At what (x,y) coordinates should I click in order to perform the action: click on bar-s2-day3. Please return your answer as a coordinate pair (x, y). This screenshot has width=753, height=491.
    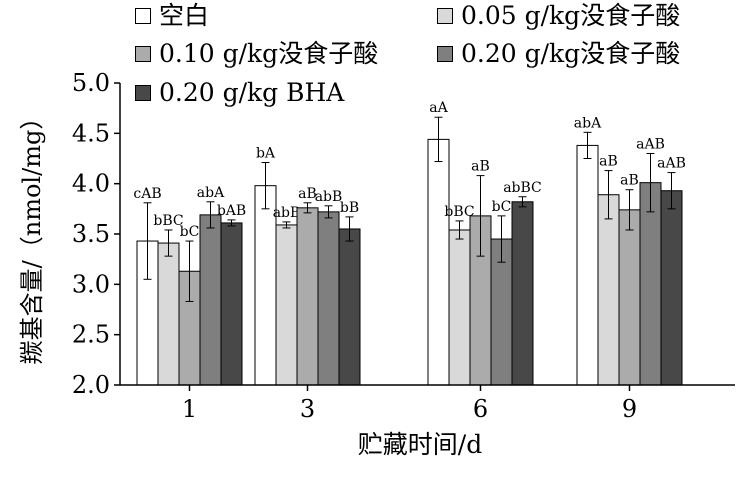
    Looking at the image, I should click on (307, 296).